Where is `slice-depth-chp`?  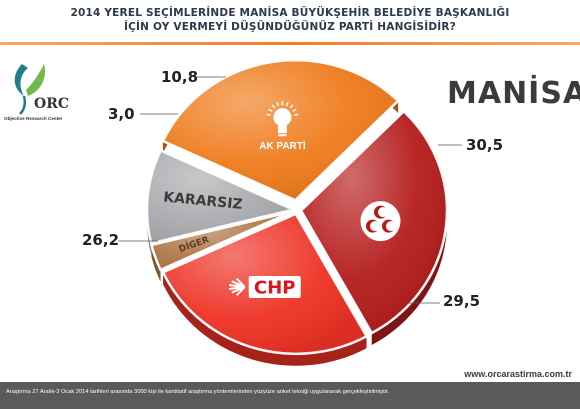
slice-depth-chp is located at coordinates (265, 319).